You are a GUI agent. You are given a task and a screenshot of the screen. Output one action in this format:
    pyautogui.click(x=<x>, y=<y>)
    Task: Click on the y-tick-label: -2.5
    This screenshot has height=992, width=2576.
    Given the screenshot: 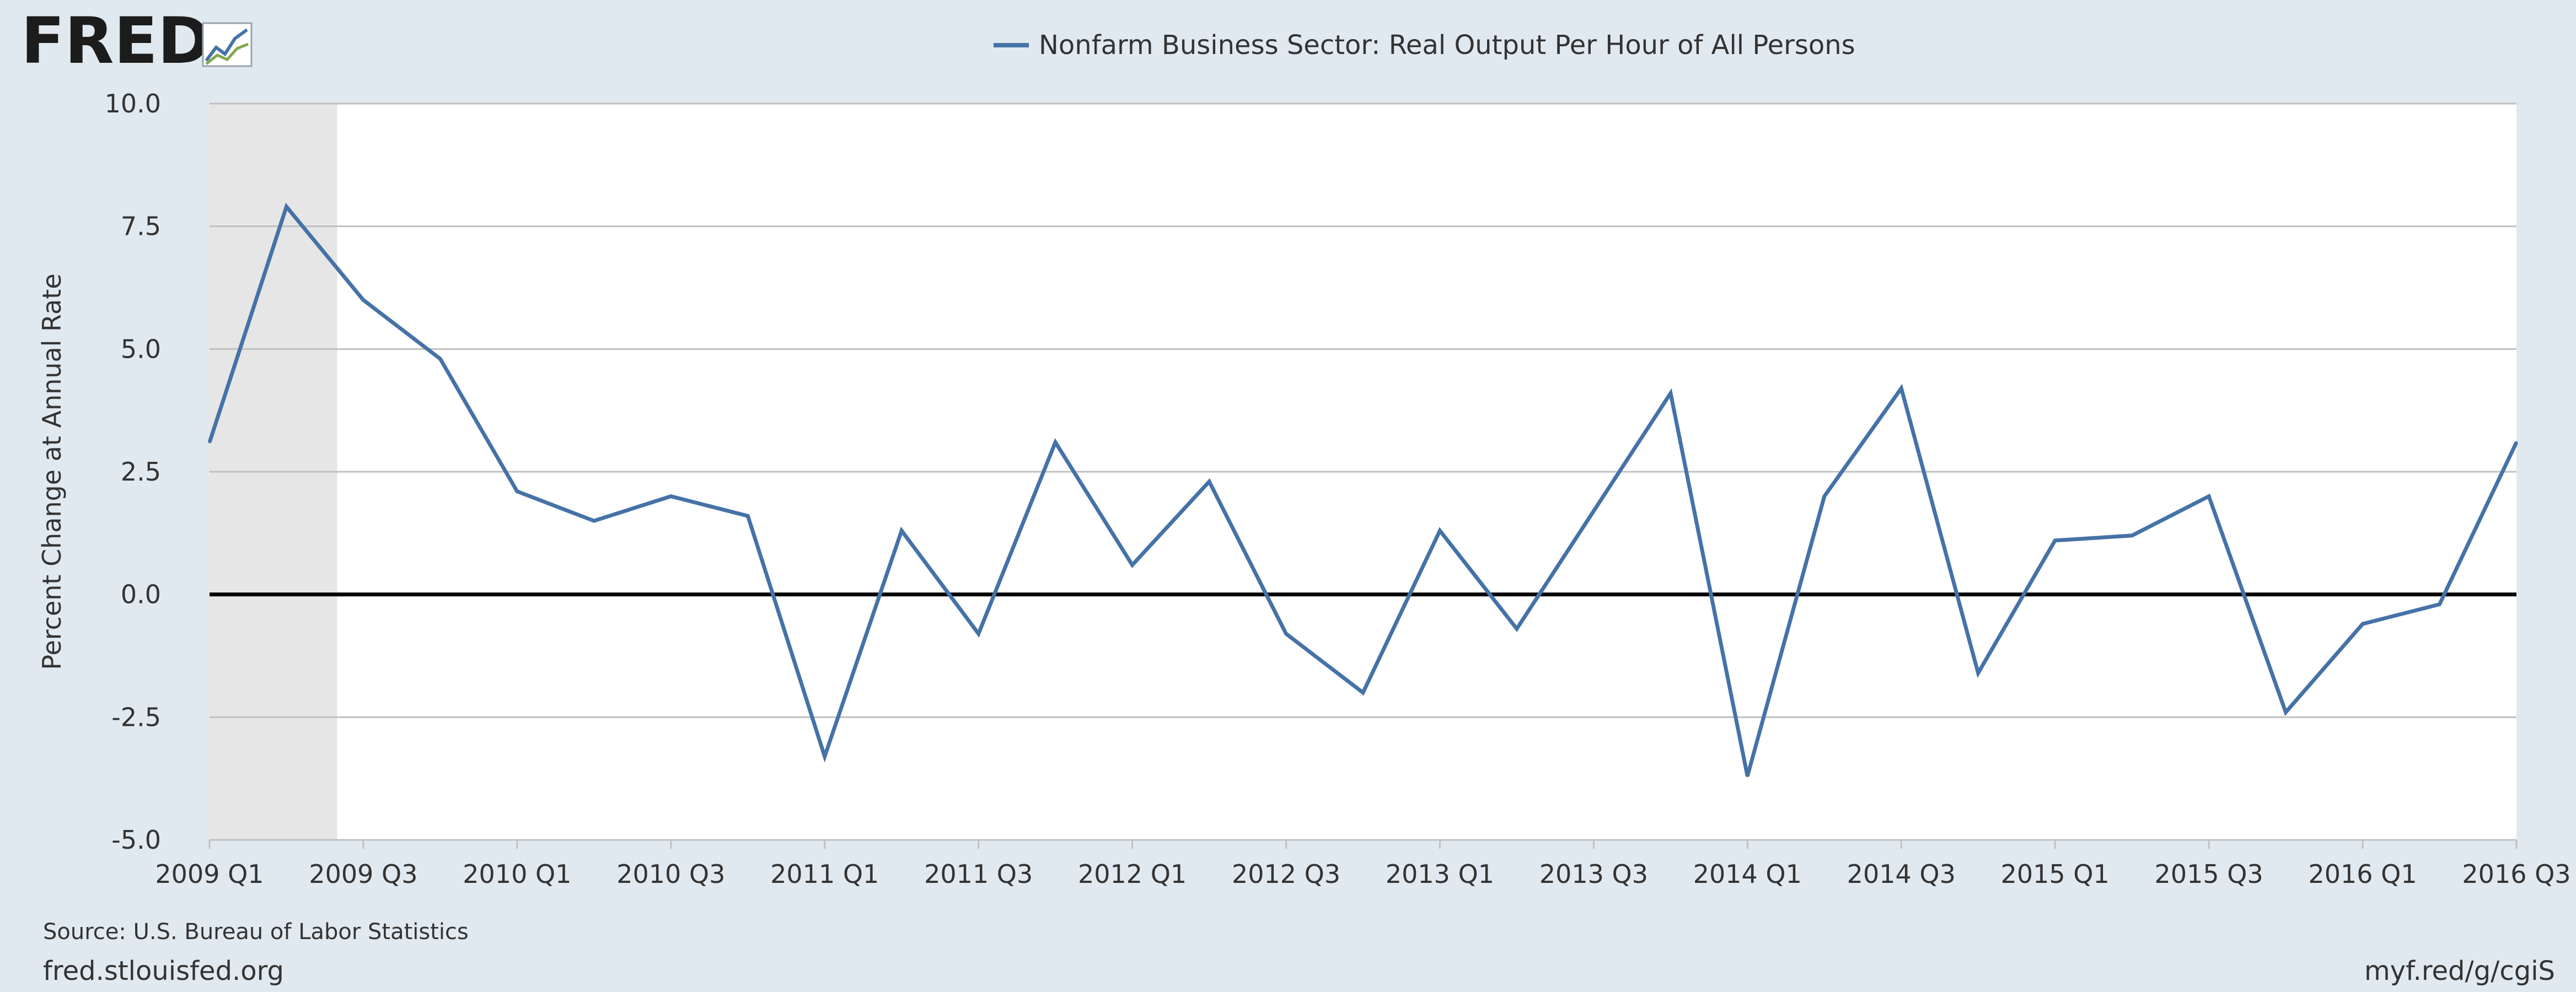 What is the action you would take?
    pyautogui.click(x=136, y=717)
    